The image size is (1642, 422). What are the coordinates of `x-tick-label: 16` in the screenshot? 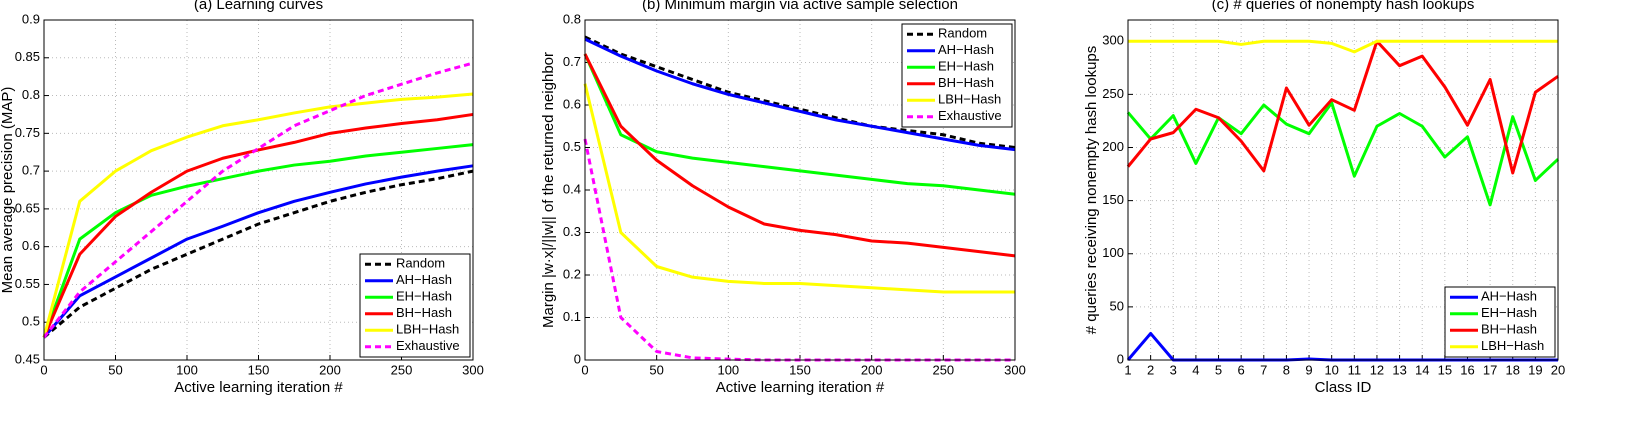 It's located at (1467, 369).